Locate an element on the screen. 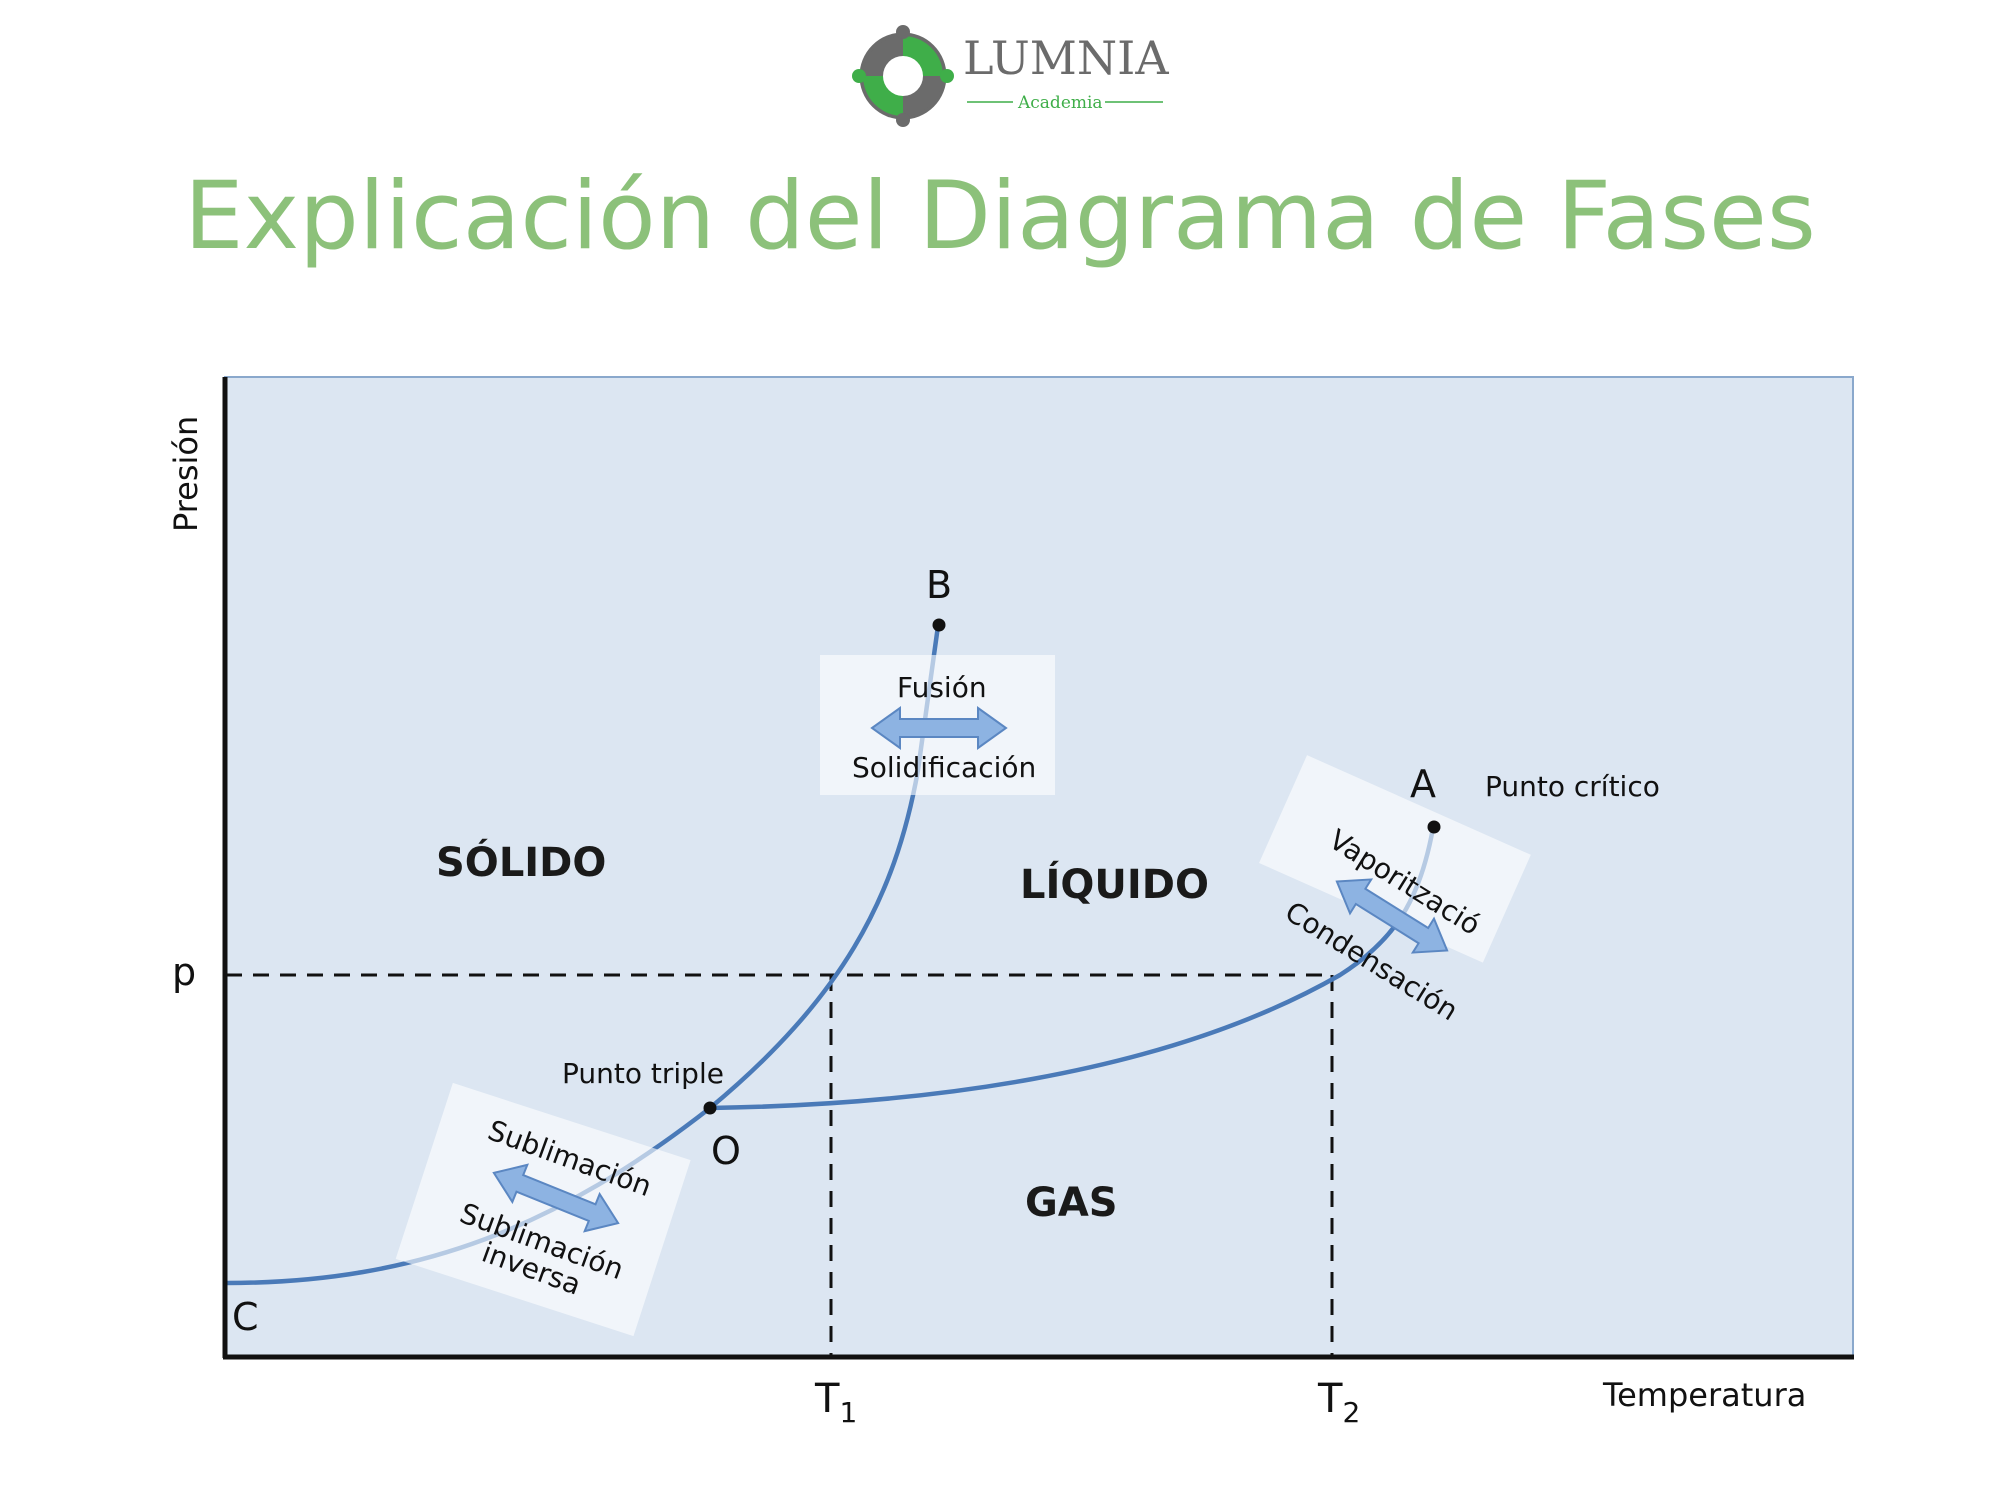 This screenshot has height=1500, width=2000. fusion-curve is located at coordinates (824, 867).